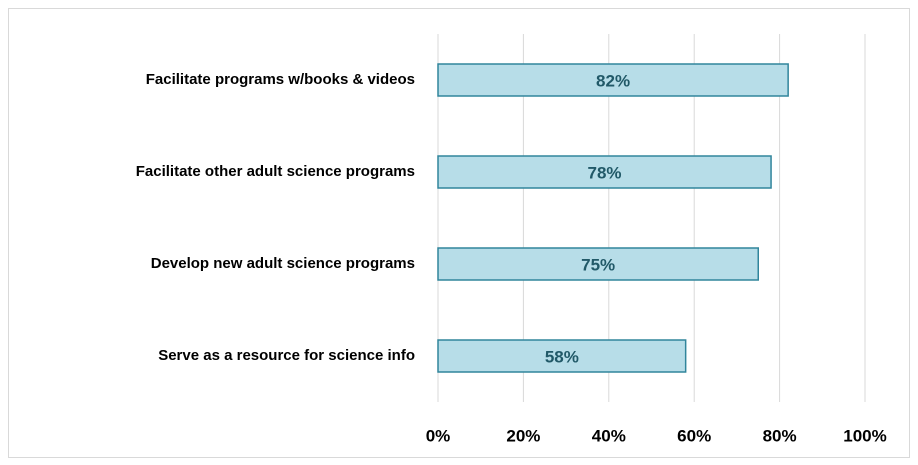 Image resolution: width=918 pixels, height=465 pixels. What do you see at coordinates (609, 435) in the screenshot?
I see `x-tick-label: 40%` at bounding box center [609, 435].